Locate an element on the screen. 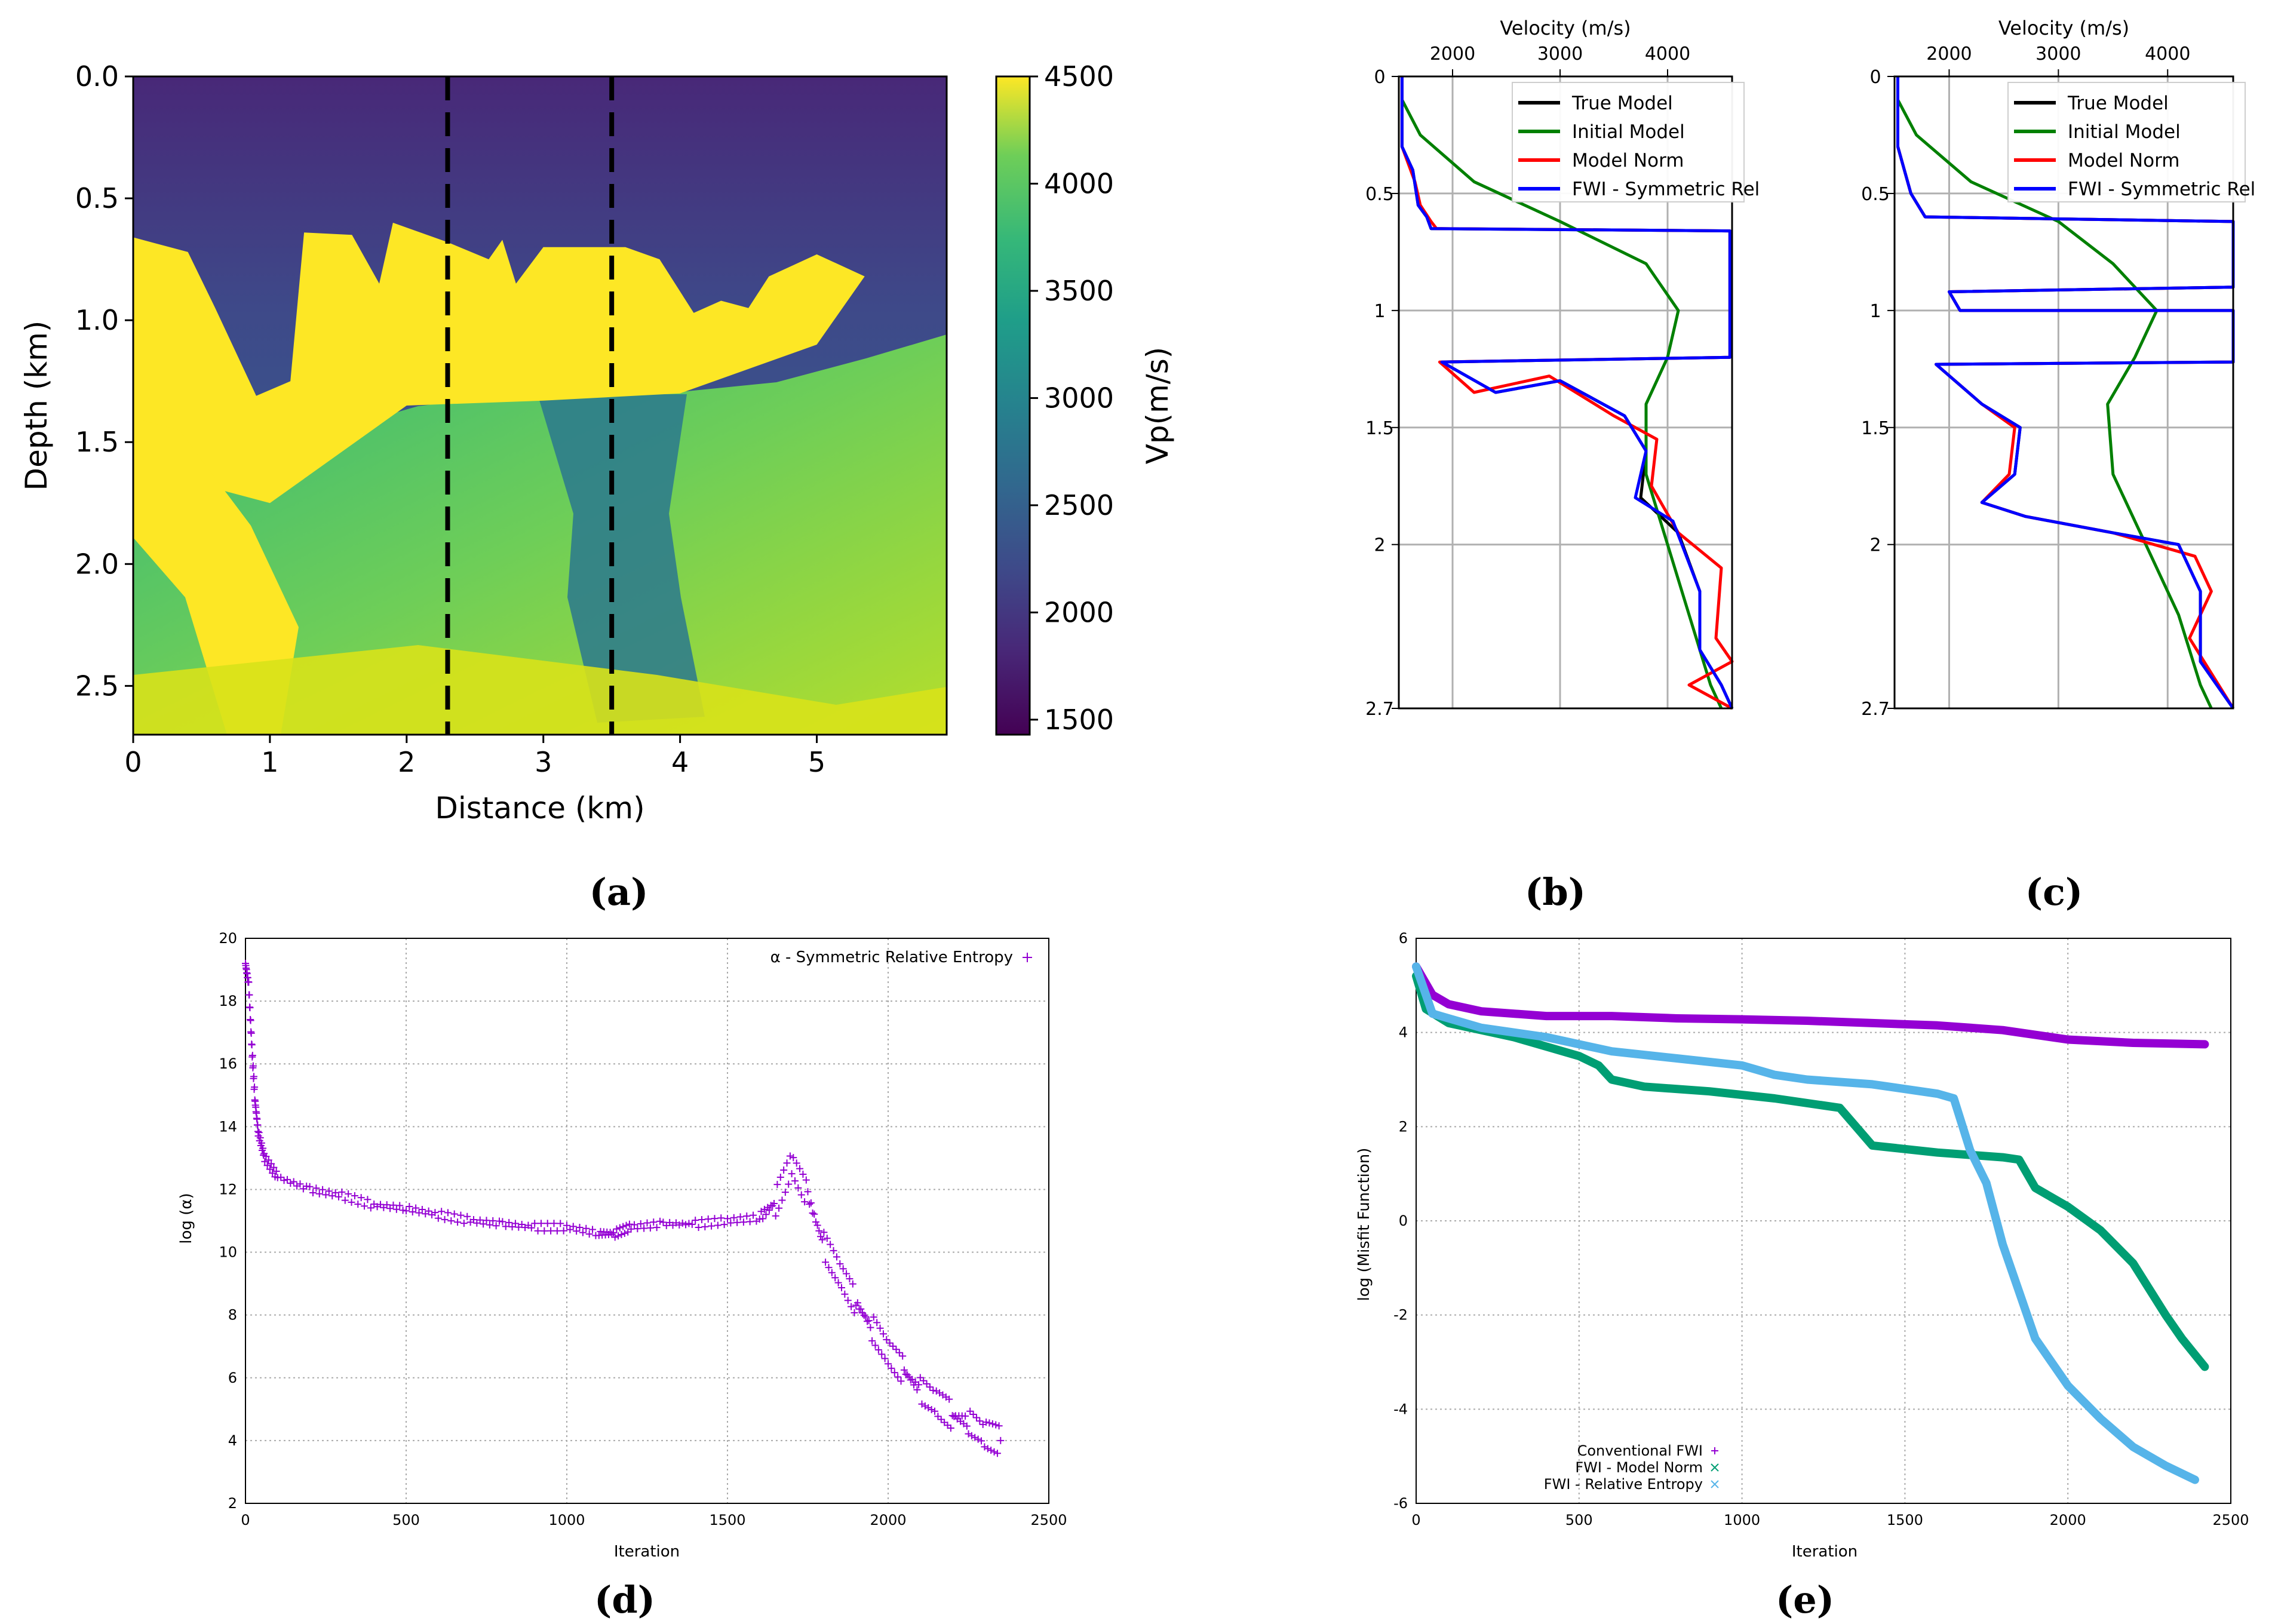  panel-d-x-tick-label: 0 is located at coordinates (246, 1520).